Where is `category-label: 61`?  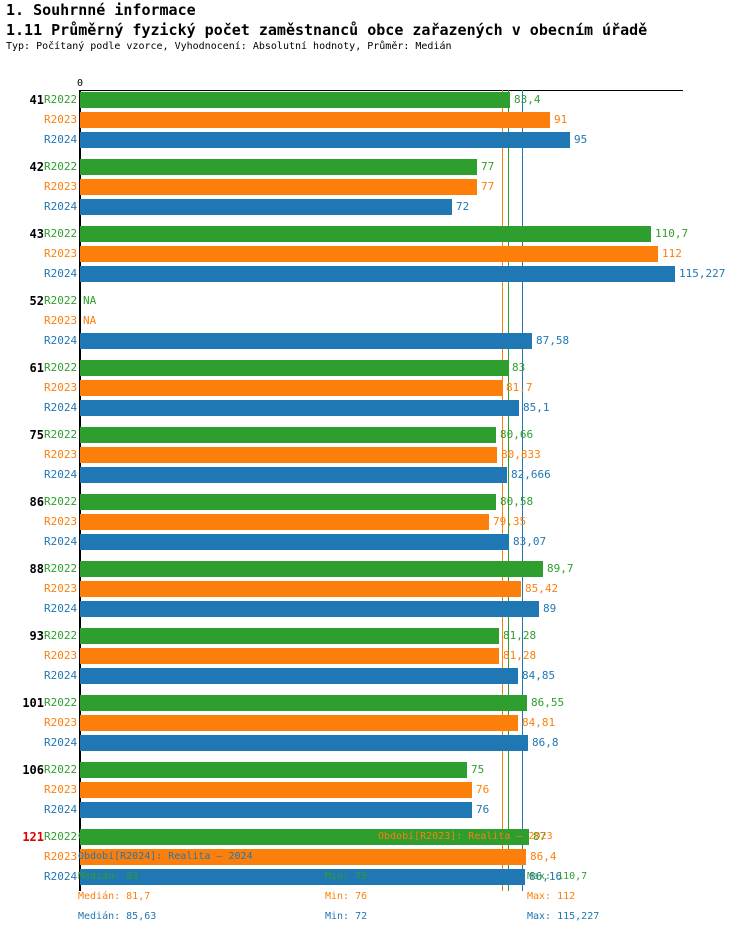 category-label: 61 is located at coordinates (36, 368).